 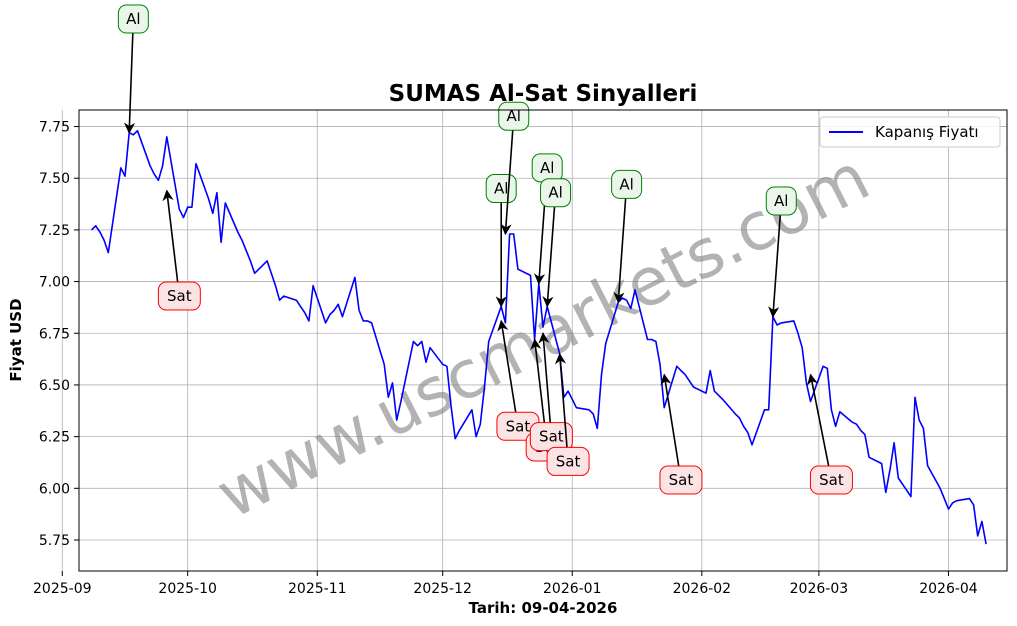 I want to click on y-tick-label: 7.25, so click(x=54, y=231).